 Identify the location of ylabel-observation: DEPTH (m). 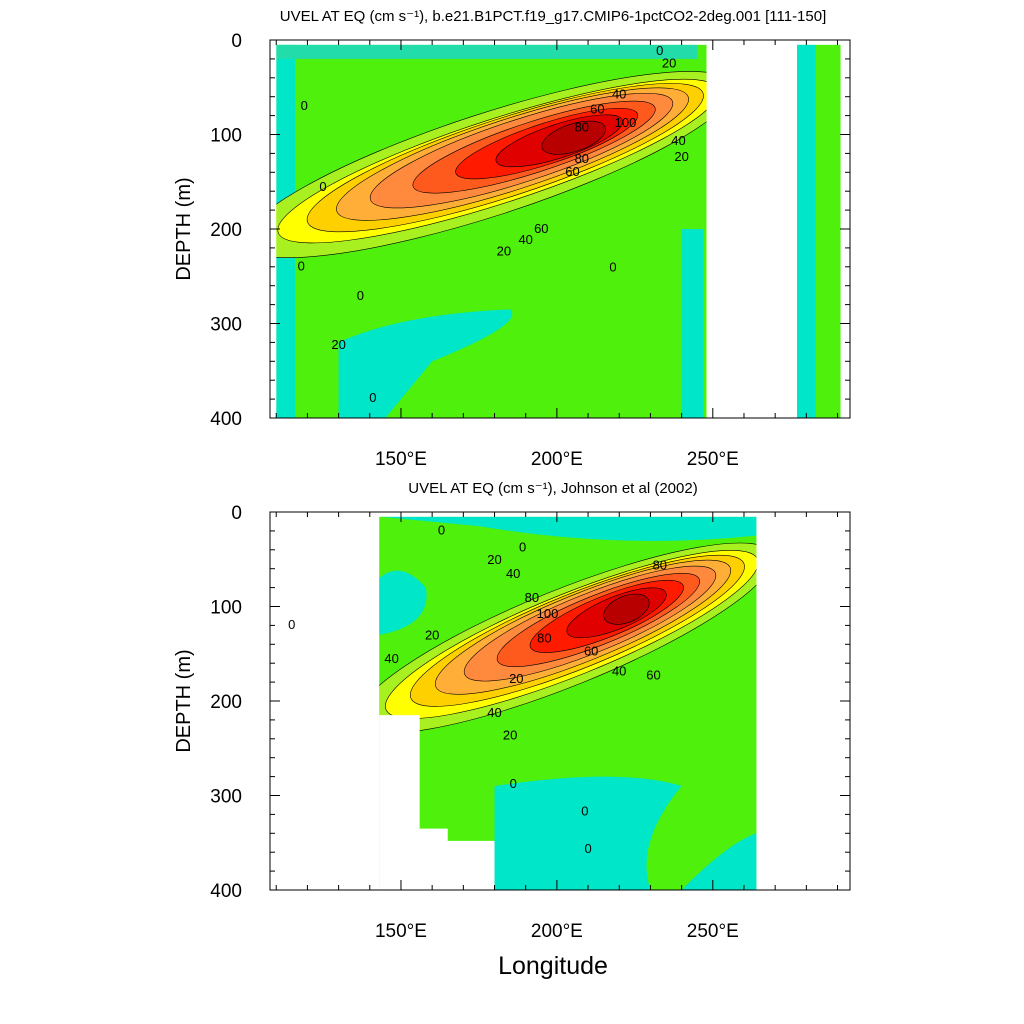
(184, 700).